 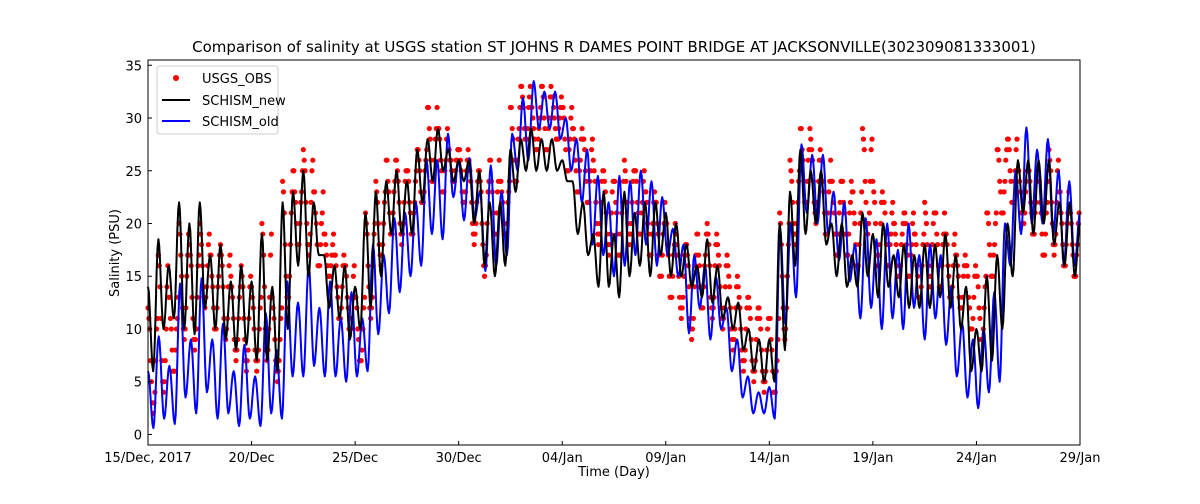 What do you see at coordinates (217, 100) in the screenshot?
I see `legend-box` at bounding box center [217, 100].